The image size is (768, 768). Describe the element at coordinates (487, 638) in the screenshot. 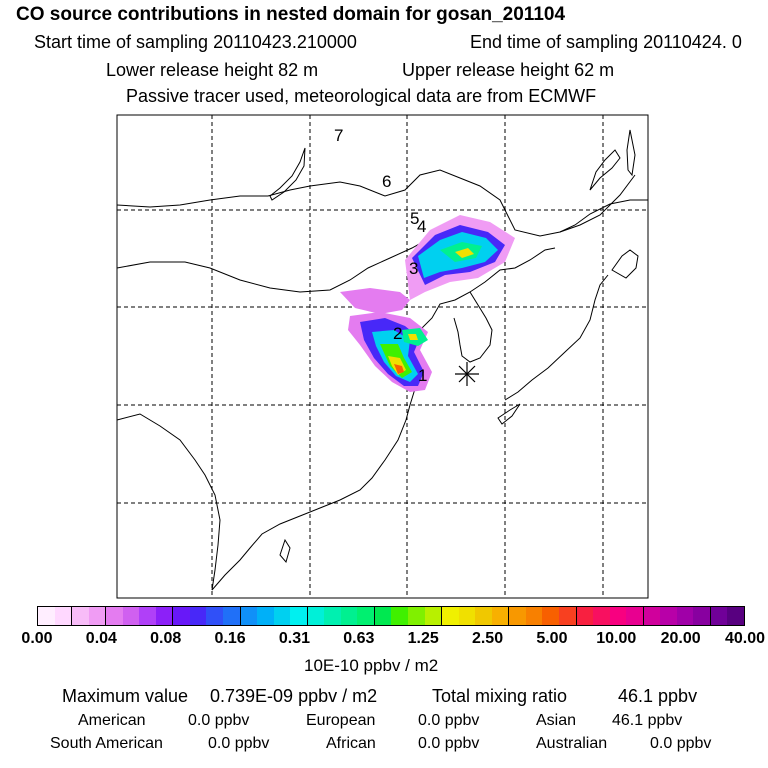

I see `colorbar-tick-label: 2.50` at that location.